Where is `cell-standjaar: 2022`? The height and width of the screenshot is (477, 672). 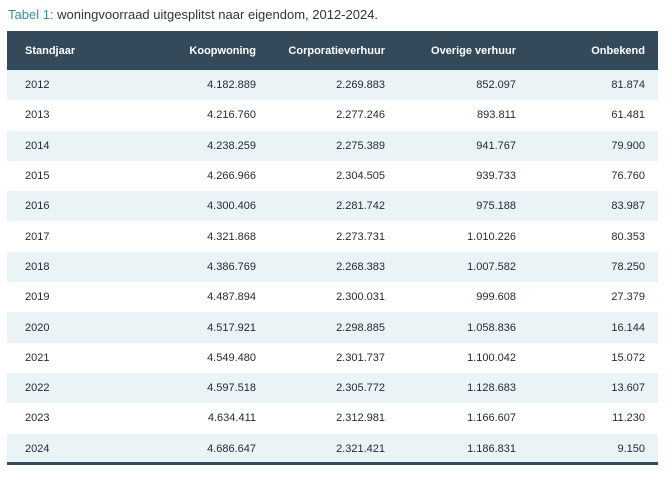 cell-standjaar: 2022 is located at coordinates (37, 388).